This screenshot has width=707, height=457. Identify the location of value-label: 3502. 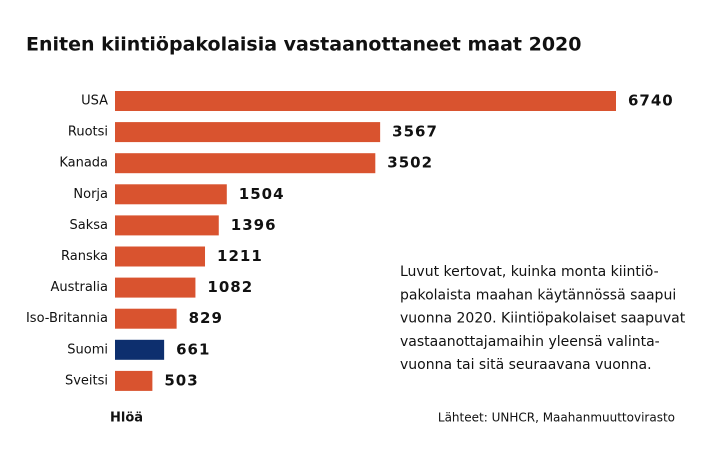
(410, 163).